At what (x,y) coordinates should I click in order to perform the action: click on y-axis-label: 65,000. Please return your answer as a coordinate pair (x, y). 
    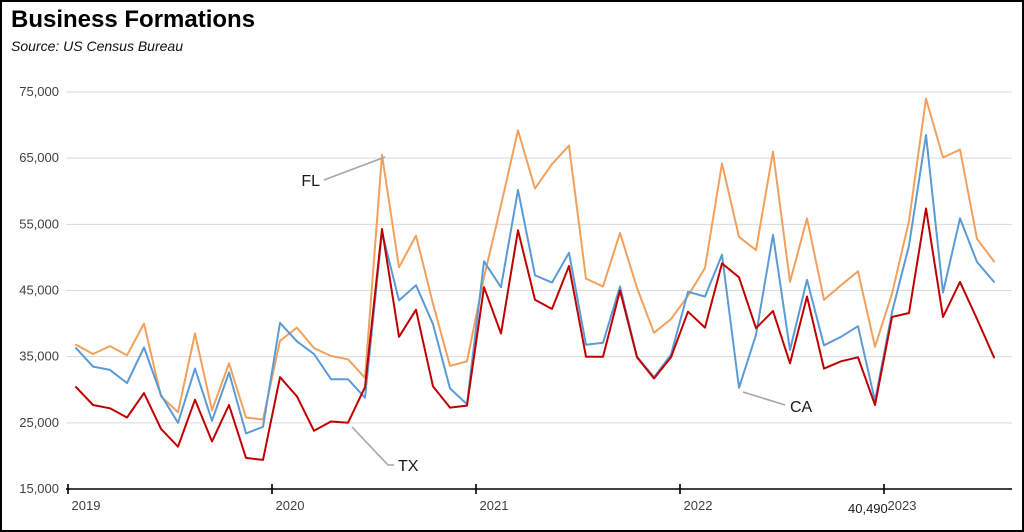
    Looking at the image, I should click on (39, 157).